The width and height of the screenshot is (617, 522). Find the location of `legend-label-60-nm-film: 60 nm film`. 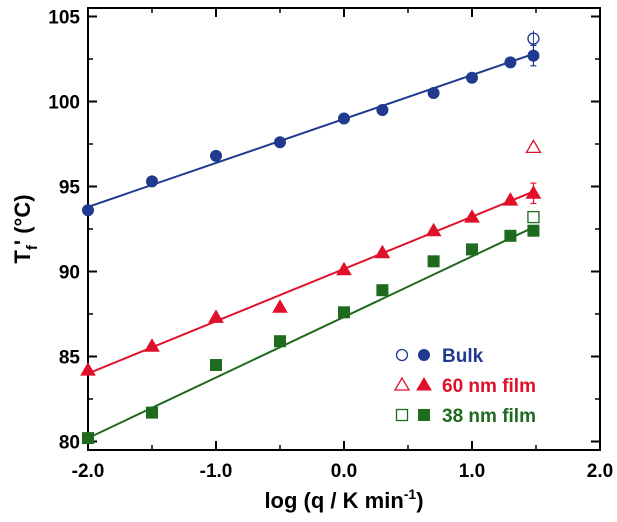

legend-label-60-nm-film: 60 nm film is located at coordinates (489, 386).